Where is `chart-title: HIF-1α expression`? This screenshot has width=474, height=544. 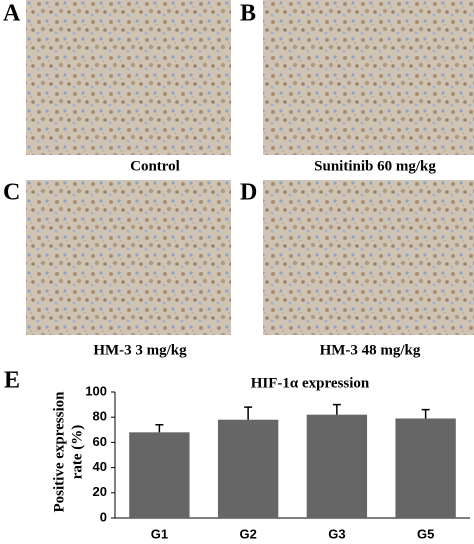 chart-title: HIF-1α expression is located at coordinates (310, 383).